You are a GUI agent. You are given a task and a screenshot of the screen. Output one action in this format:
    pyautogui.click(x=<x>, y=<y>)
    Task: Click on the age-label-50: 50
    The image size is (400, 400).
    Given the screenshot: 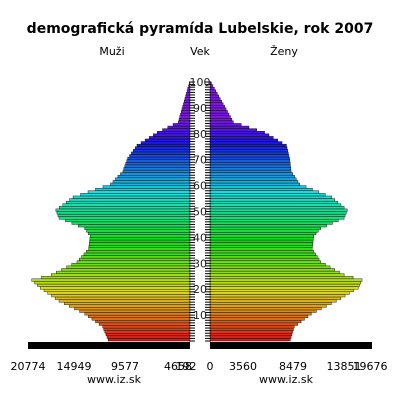 What is the action you would take?
    pyautogui.click(x=200, y=212)
    